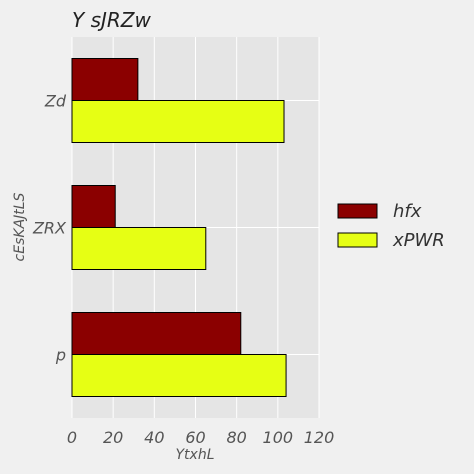 The height and width of the screenshot is (474, 474). What do you see at coordinates (418, 240) in the screenshot?
I see `legend-label-xPWR: xPWR` at bounding box center [418, 240].